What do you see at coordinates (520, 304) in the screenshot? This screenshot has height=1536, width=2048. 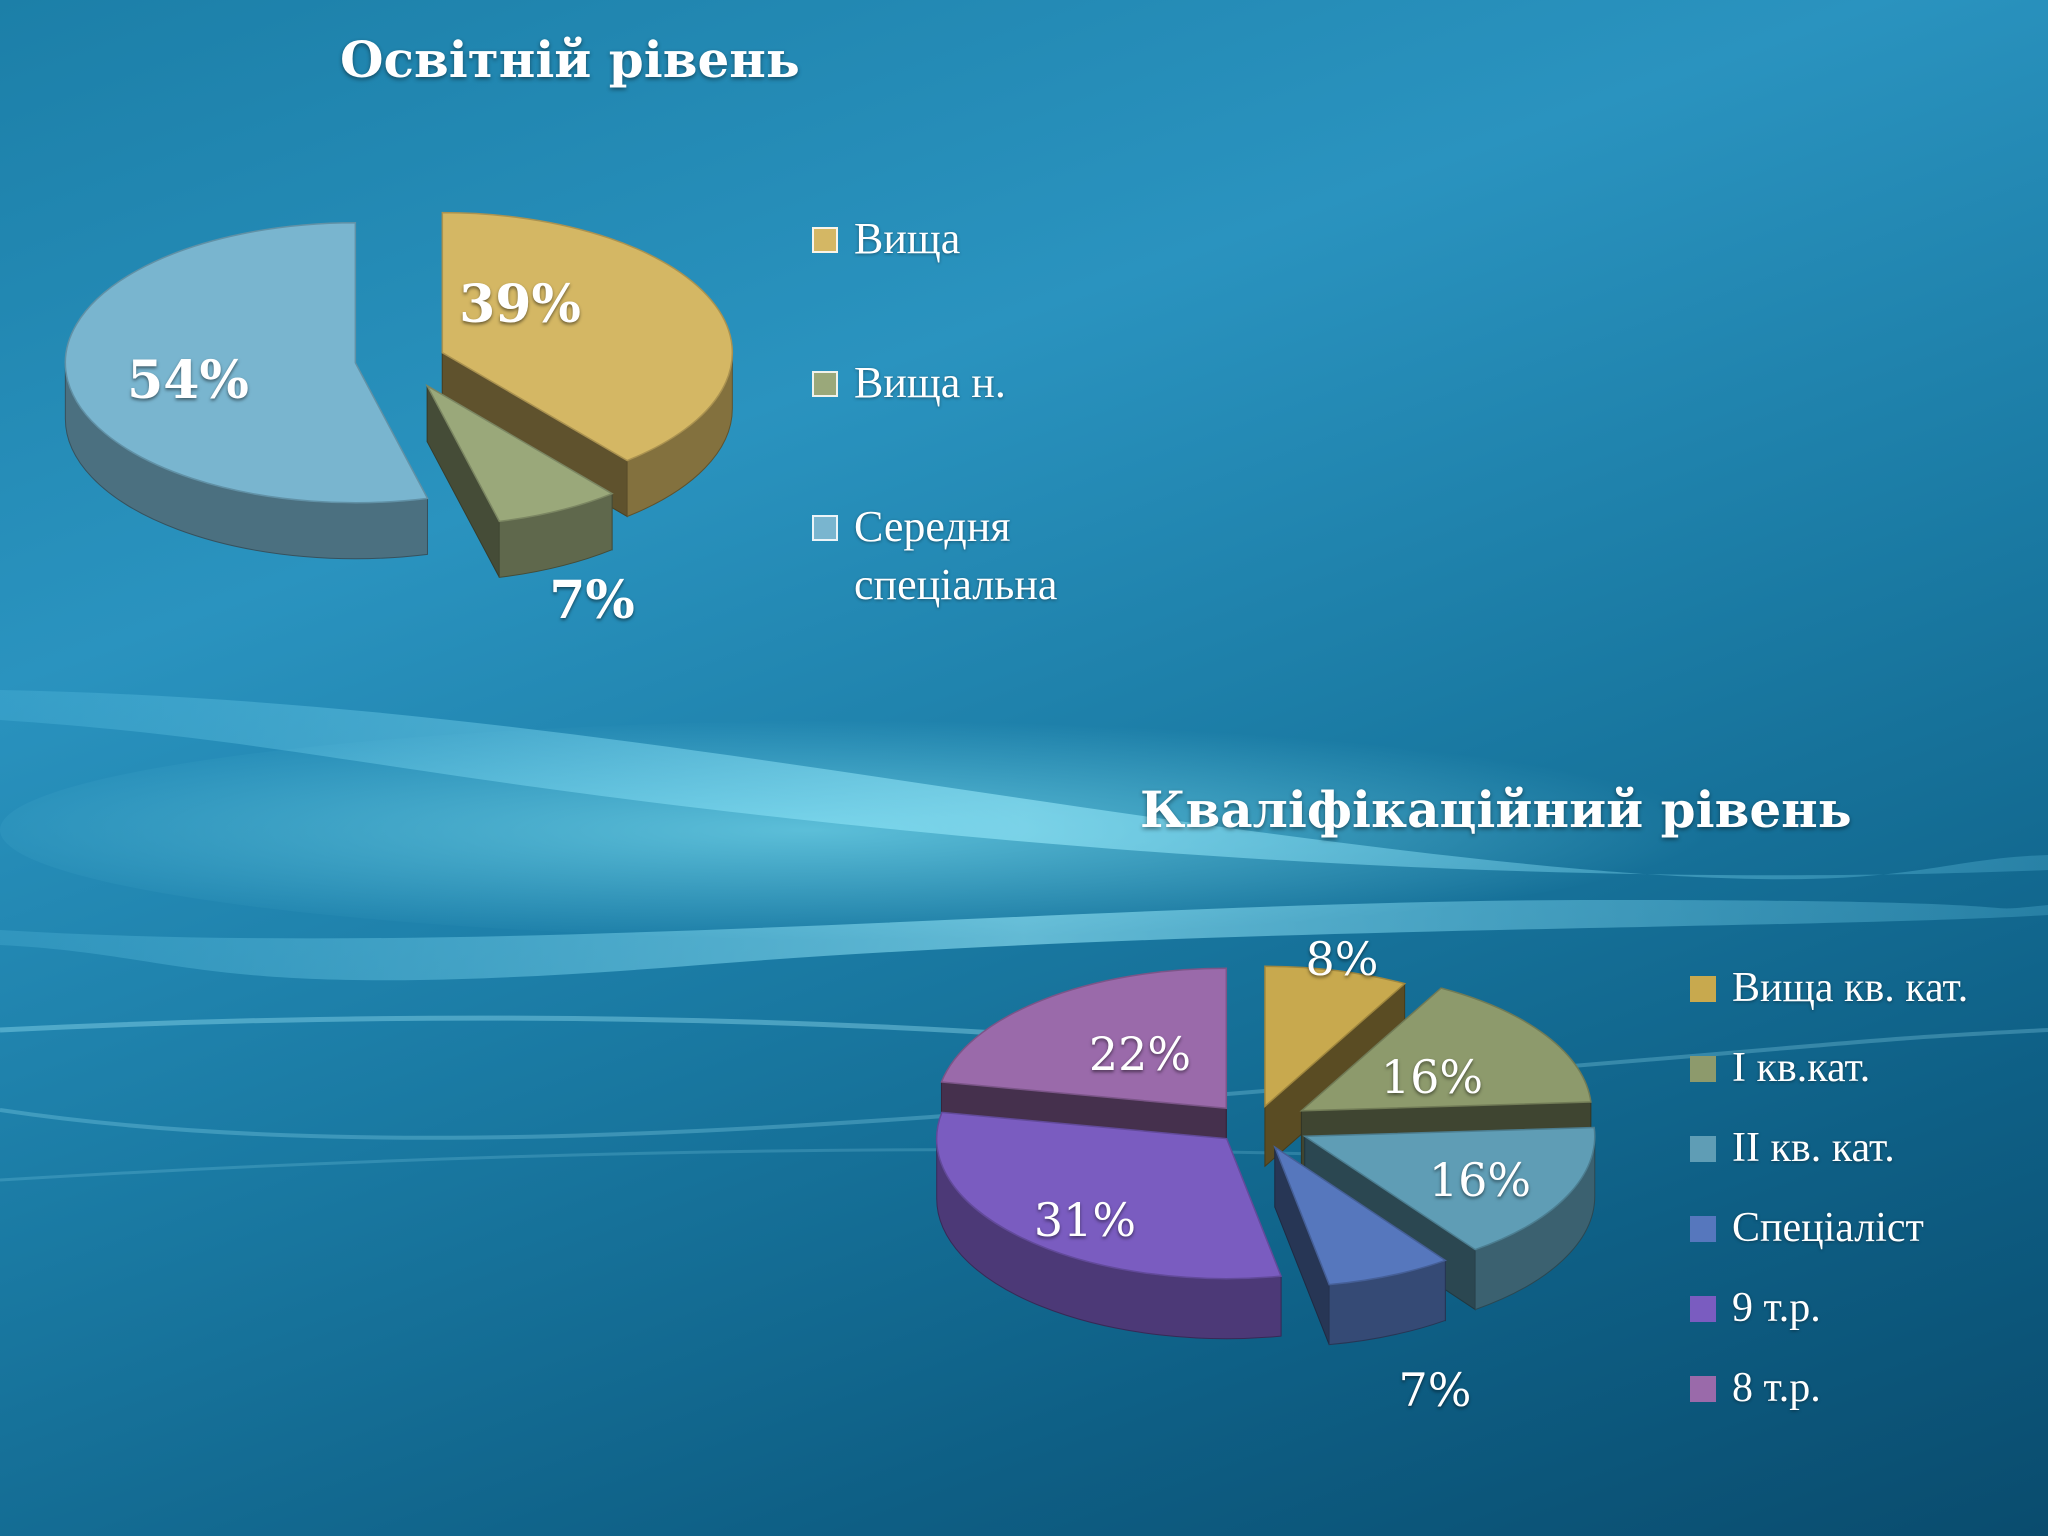 I see `data-label: 39%` at bounding box center [520, 304].